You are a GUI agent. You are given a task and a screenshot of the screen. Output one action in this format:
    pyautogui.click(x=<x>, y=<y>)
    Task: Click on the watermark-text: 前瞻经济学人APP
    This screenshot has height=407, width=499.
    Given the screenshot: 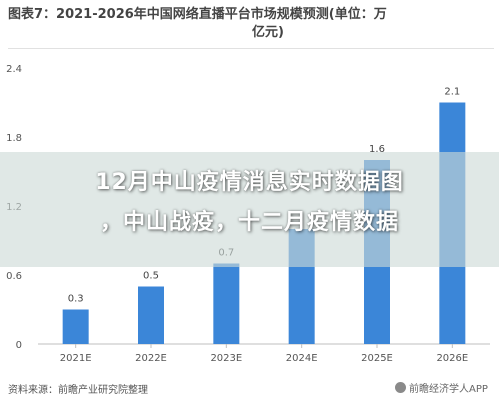 What is the action you would take?
    pyautogui.click(x=448, y=389)
    